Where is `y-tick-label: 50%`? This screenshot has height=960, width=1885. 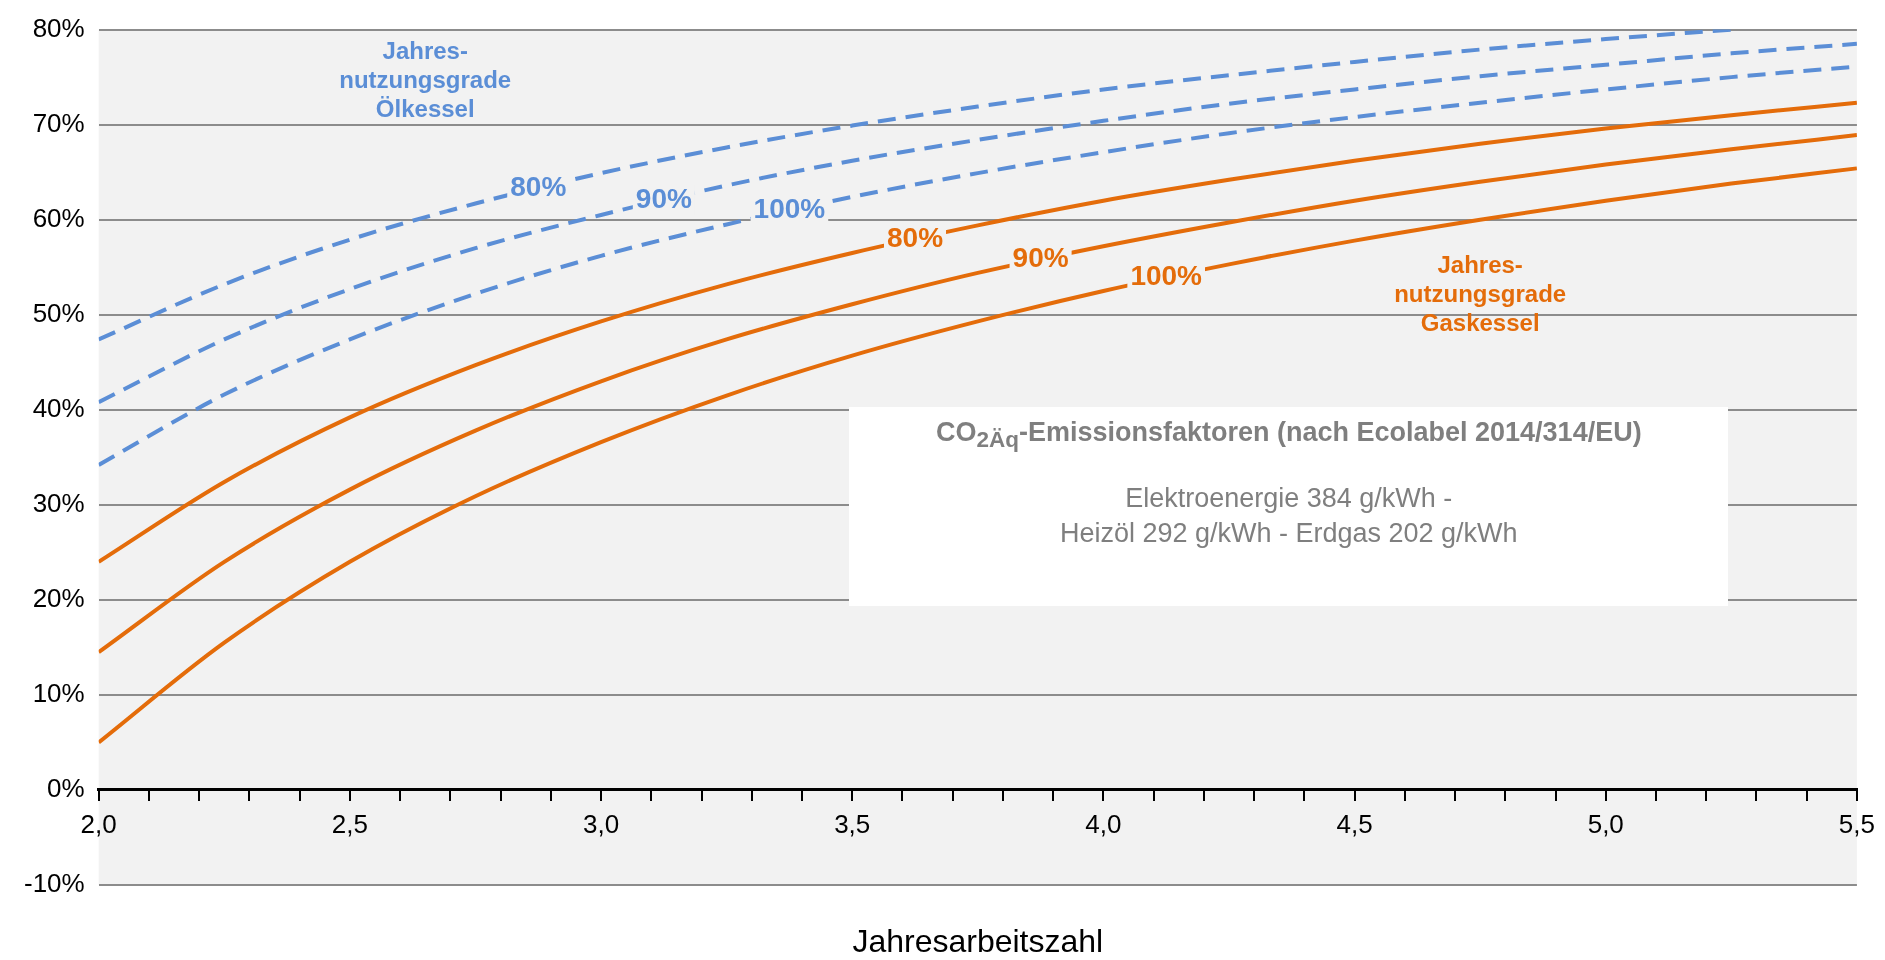
y-tick-label: 50% is located at coordinates (58, 312).